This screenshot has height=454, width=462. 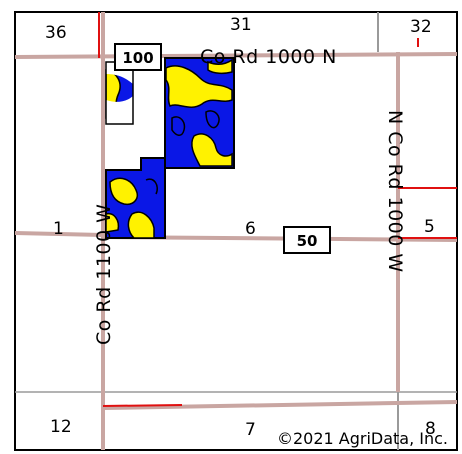 I want to click on soil-parcel-north-right, so click(x=199, y=113).